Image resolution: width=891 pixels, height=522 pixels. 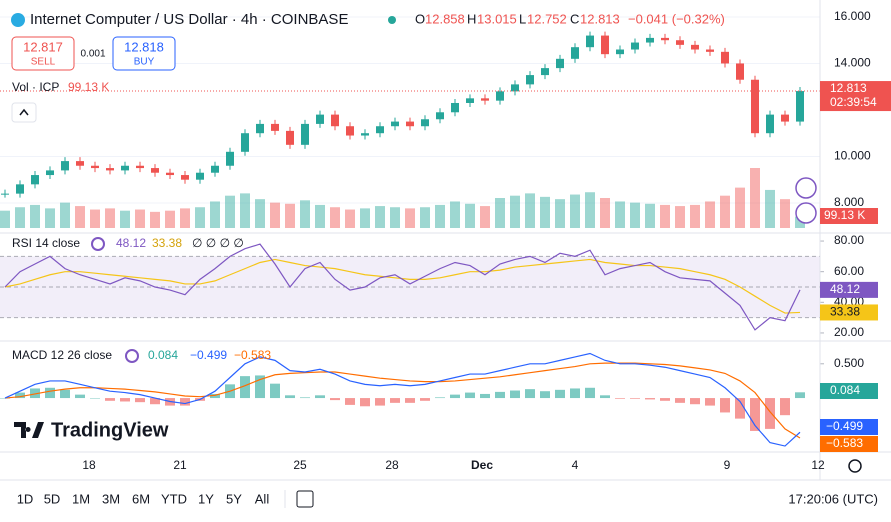 I want to click on timeframe-button: 1Y, so click(x=206, y=498).